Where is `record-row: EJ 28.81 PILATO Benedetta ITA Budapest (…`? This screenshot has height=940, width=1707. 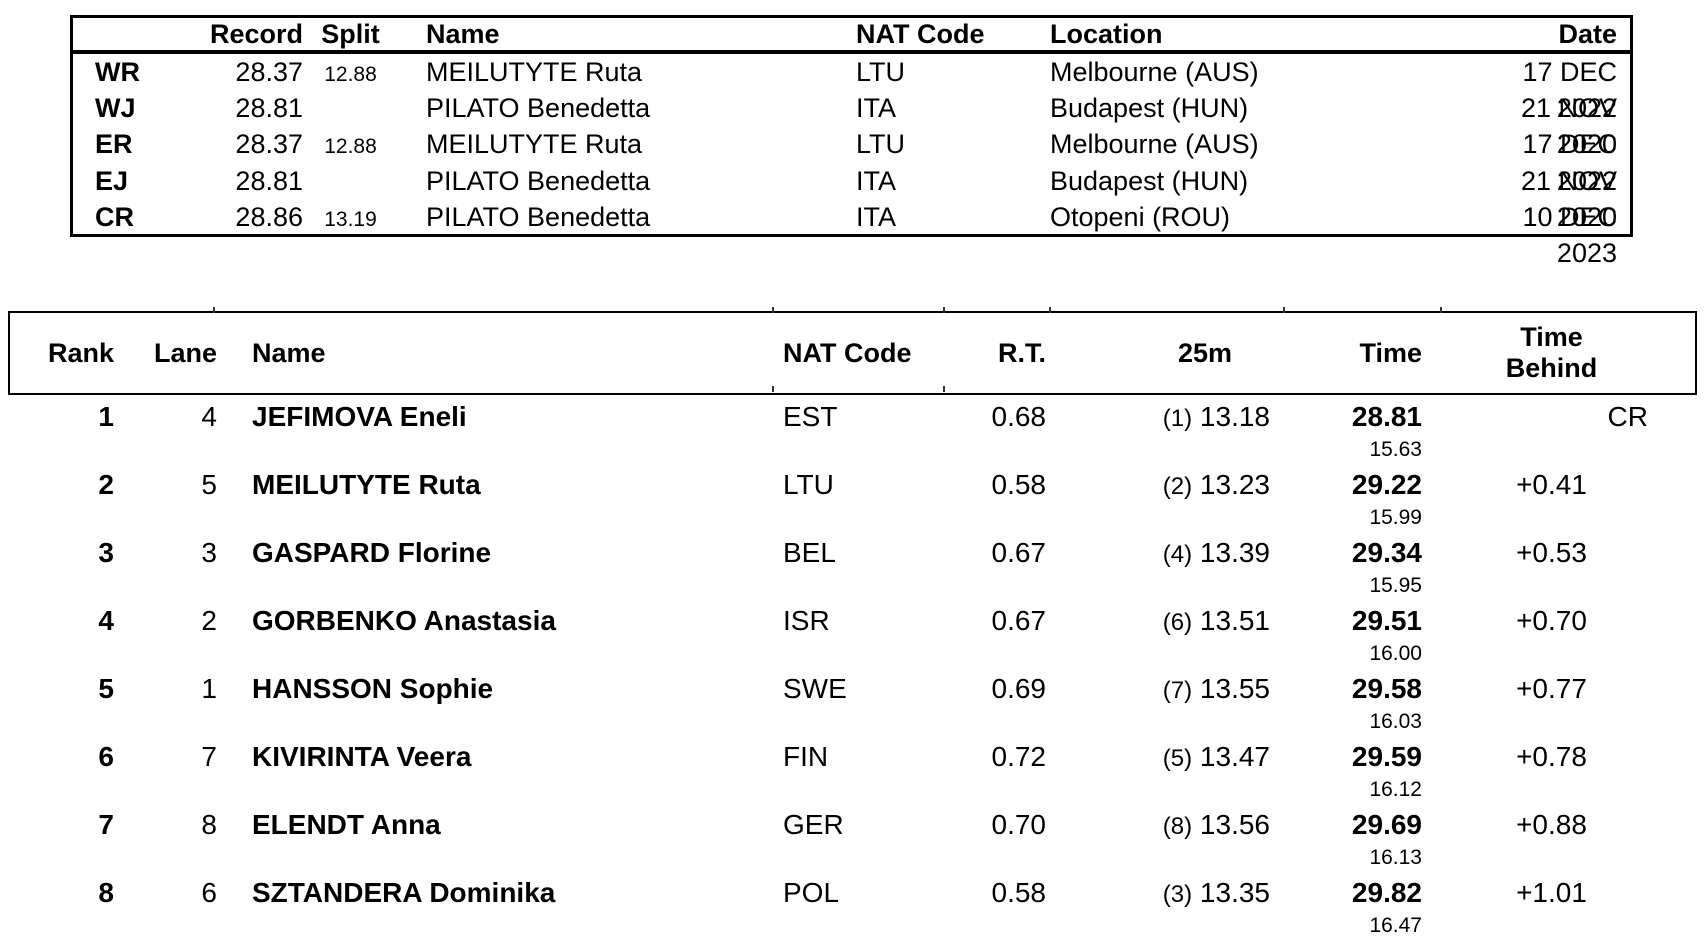
record-row: EJ 28.81 PILATO Benedetta ITA Budapest (… is located at coordinates (851, 197).